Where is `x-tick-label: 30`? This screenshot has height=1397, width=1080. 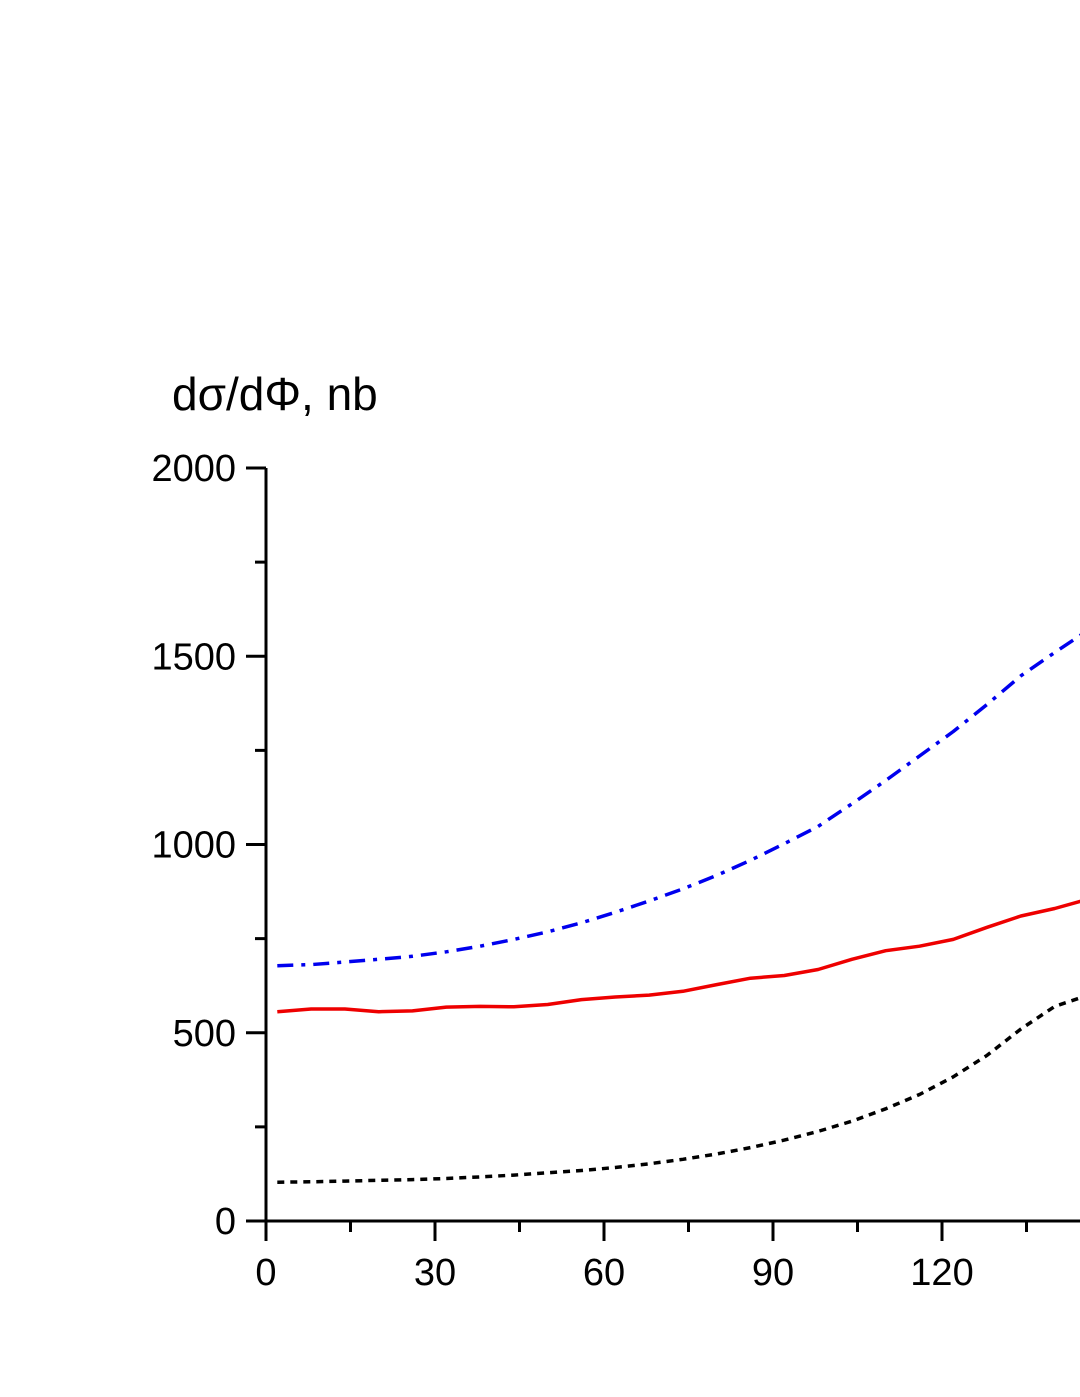
x-tick-label: 30 is located at coordinates (435, 1273).